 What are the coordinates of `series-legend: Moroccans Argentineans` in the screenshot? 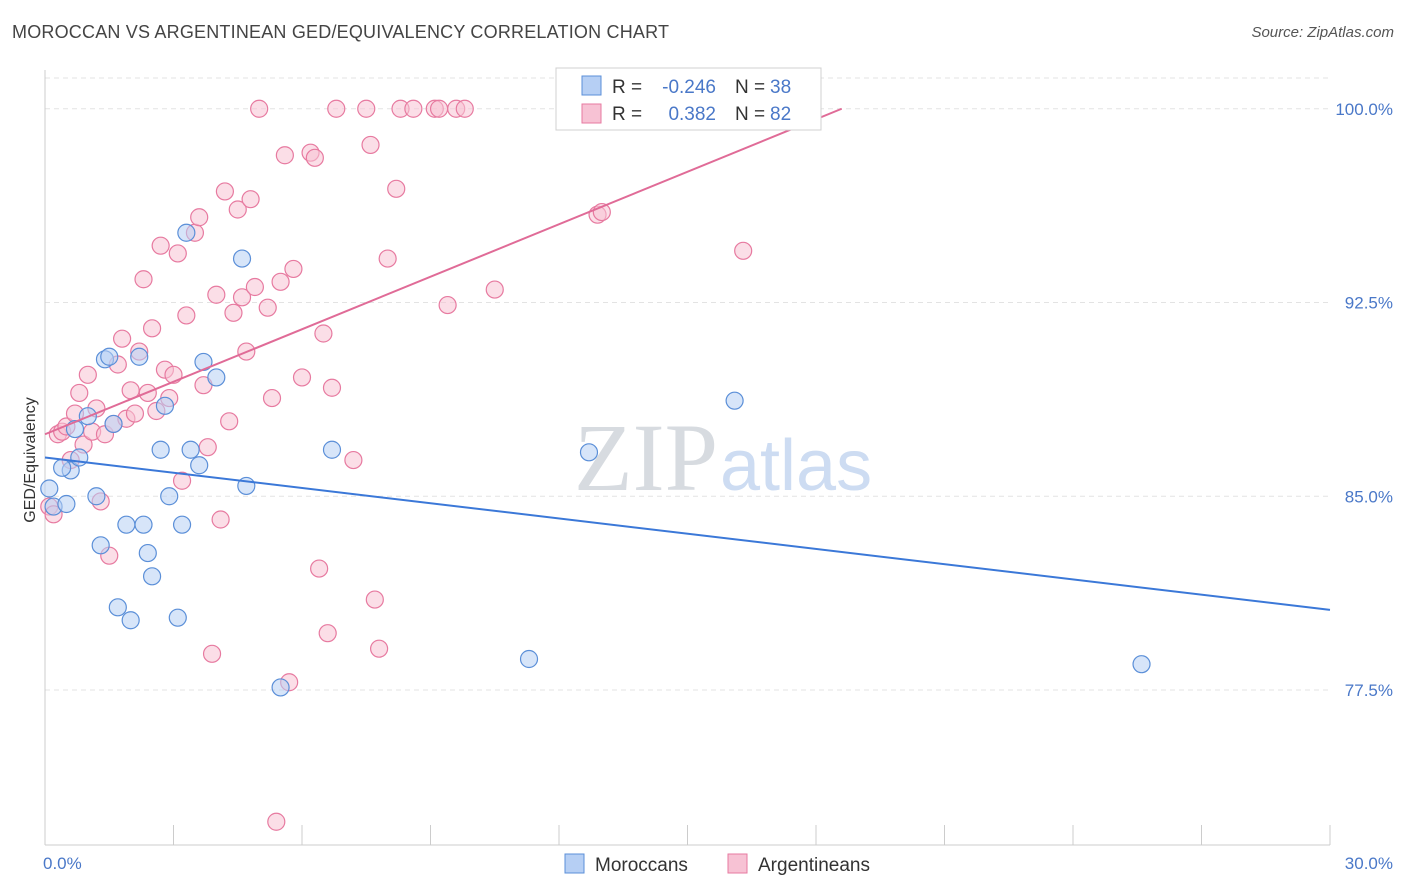 It's located at (717, 864).